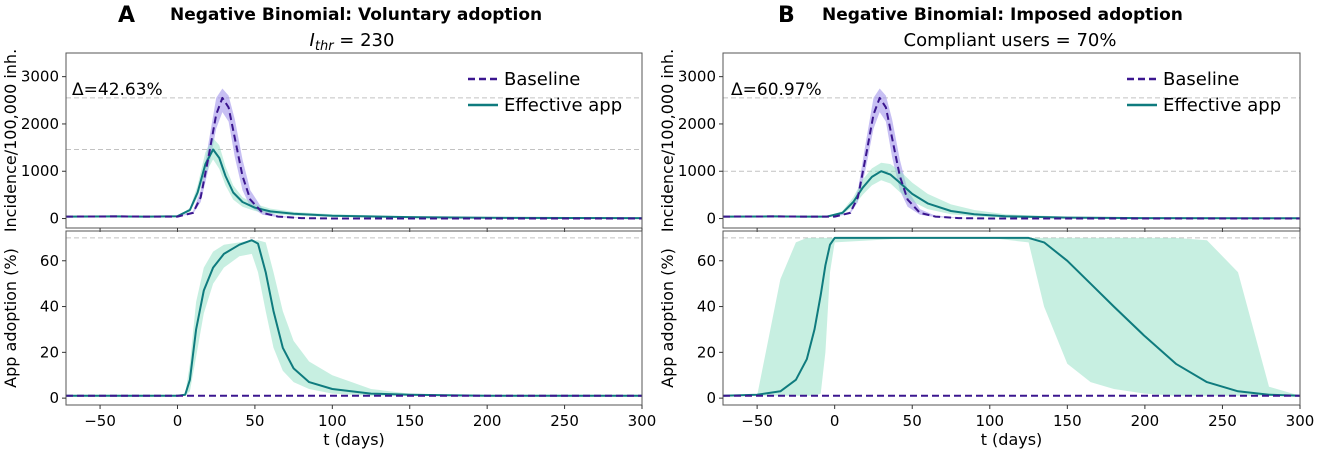 Image resolution: width=1325 pixels, height=451 pixels. What do you see at coordinates (542, 79) in the screenshot?
I see `legend-a-baseline-label: Baseline` at bounding box center [542, 79].